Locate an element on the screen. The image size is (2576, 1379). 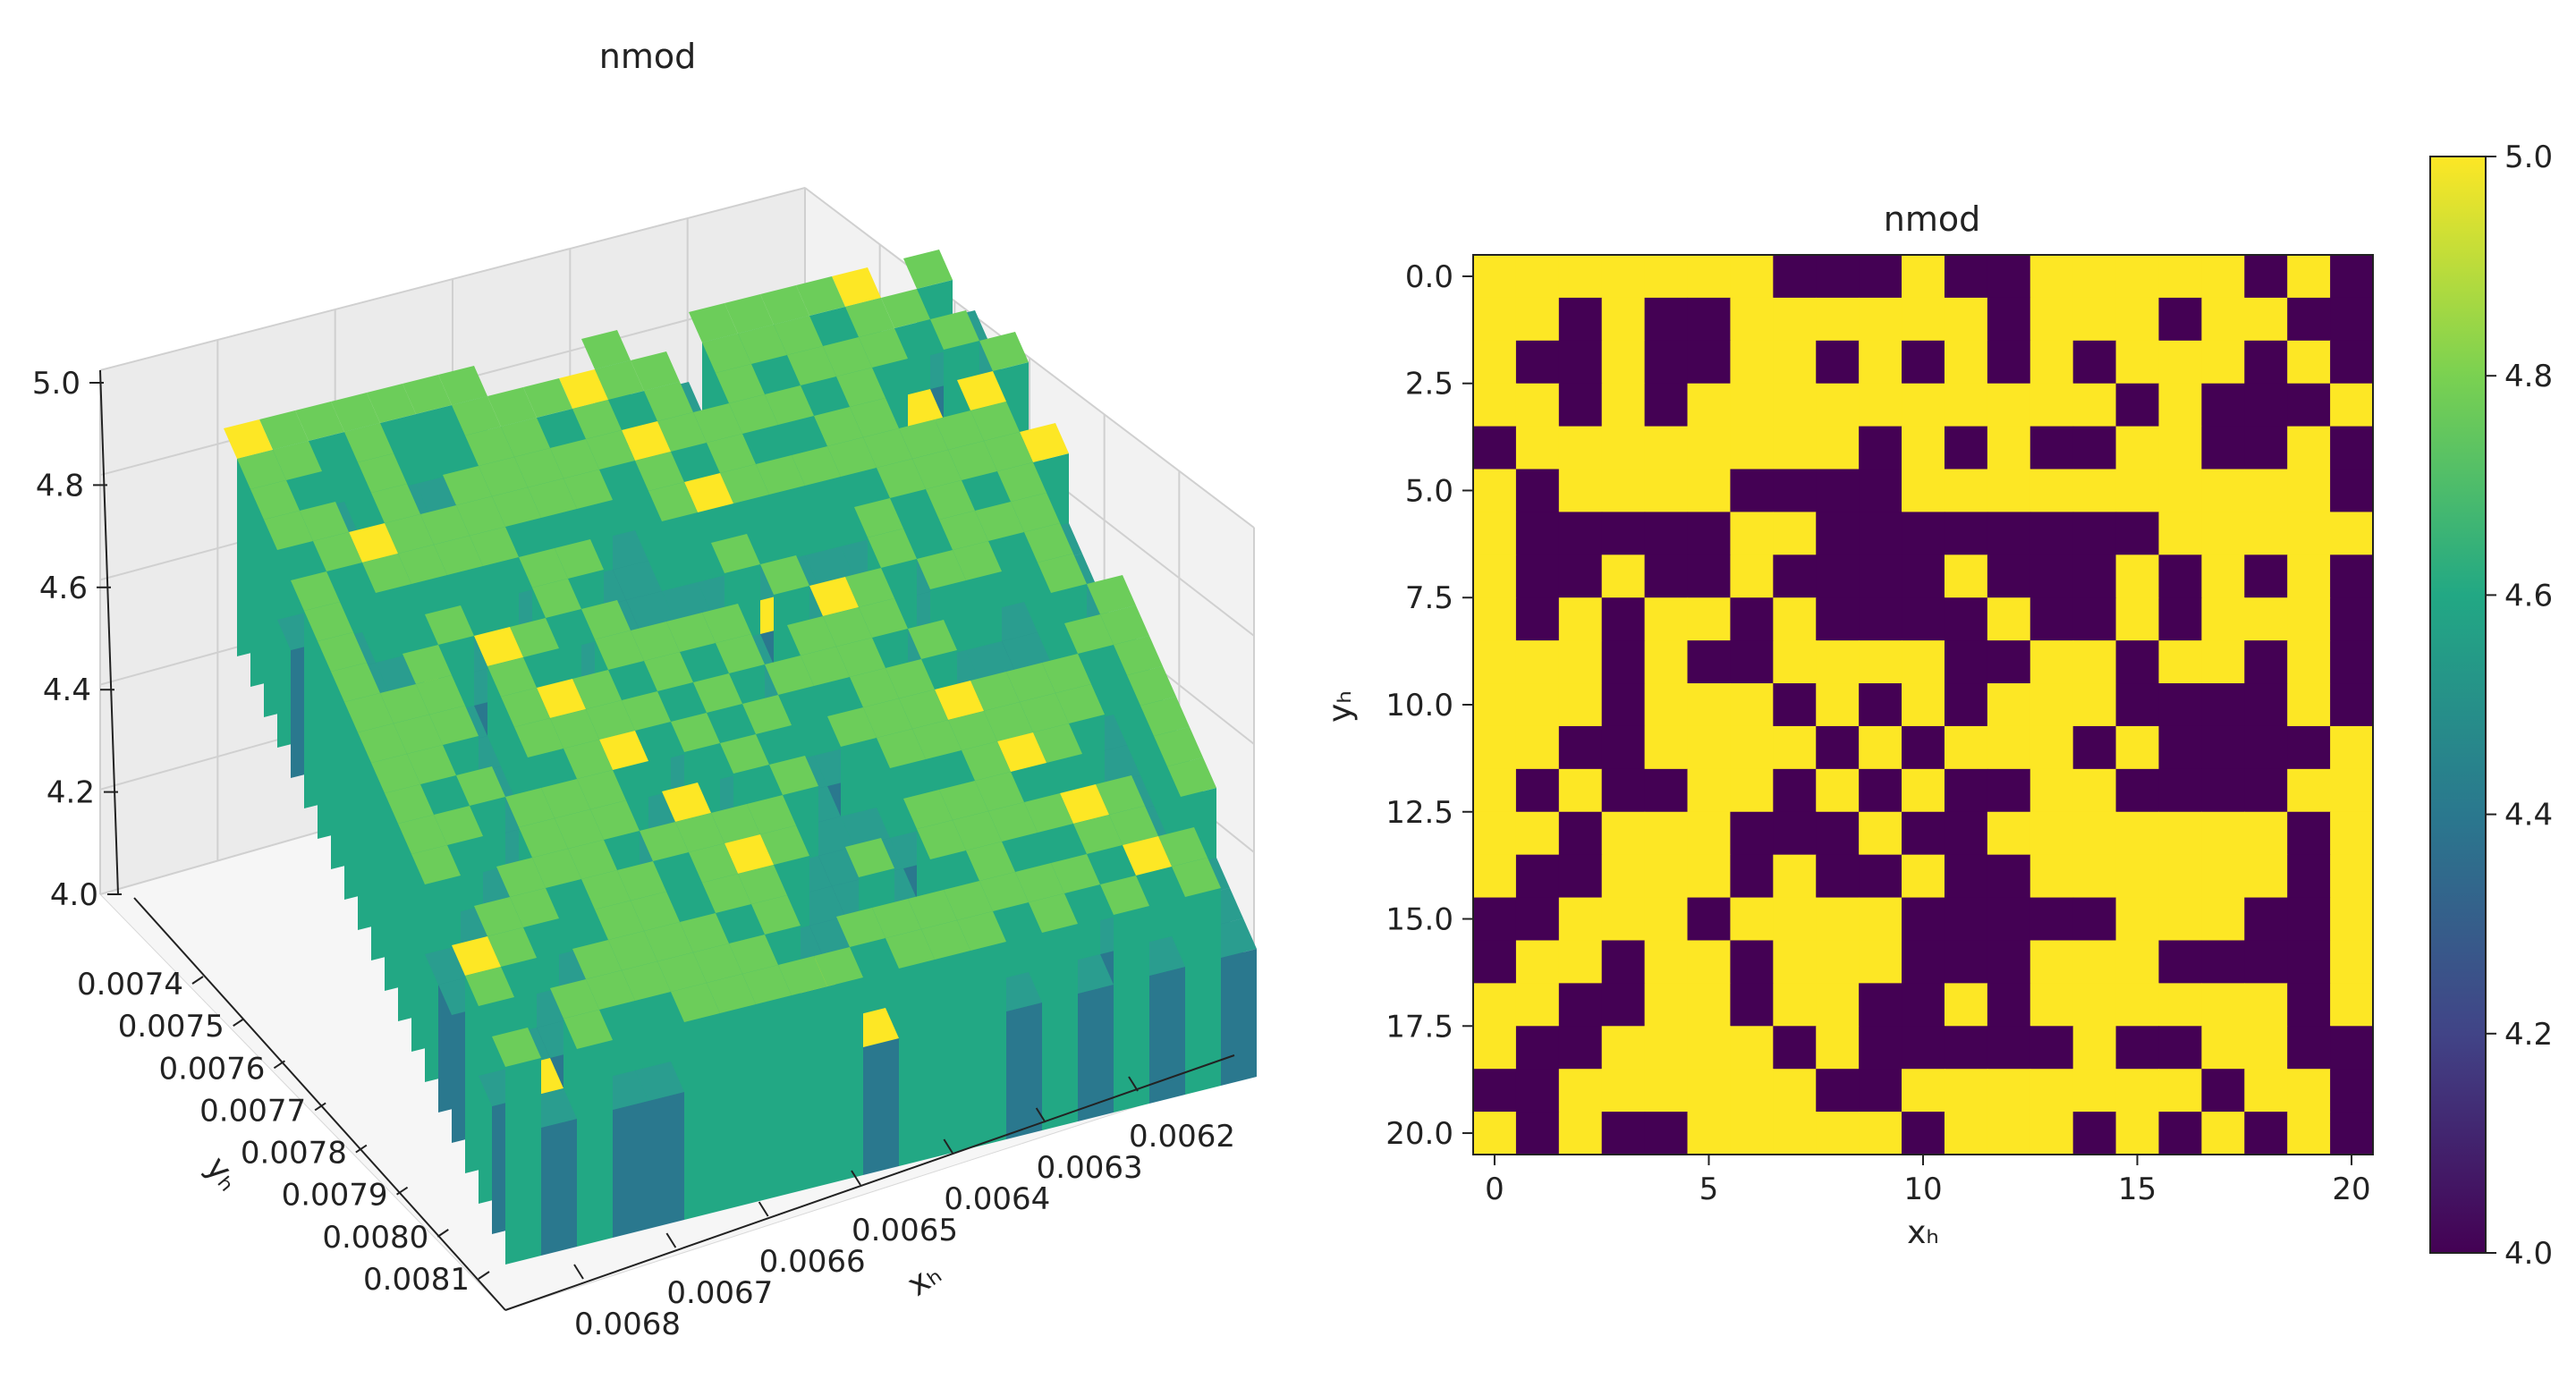
heatmap-y-tick-label: 15.0 is located at coordinates (1419, 920).